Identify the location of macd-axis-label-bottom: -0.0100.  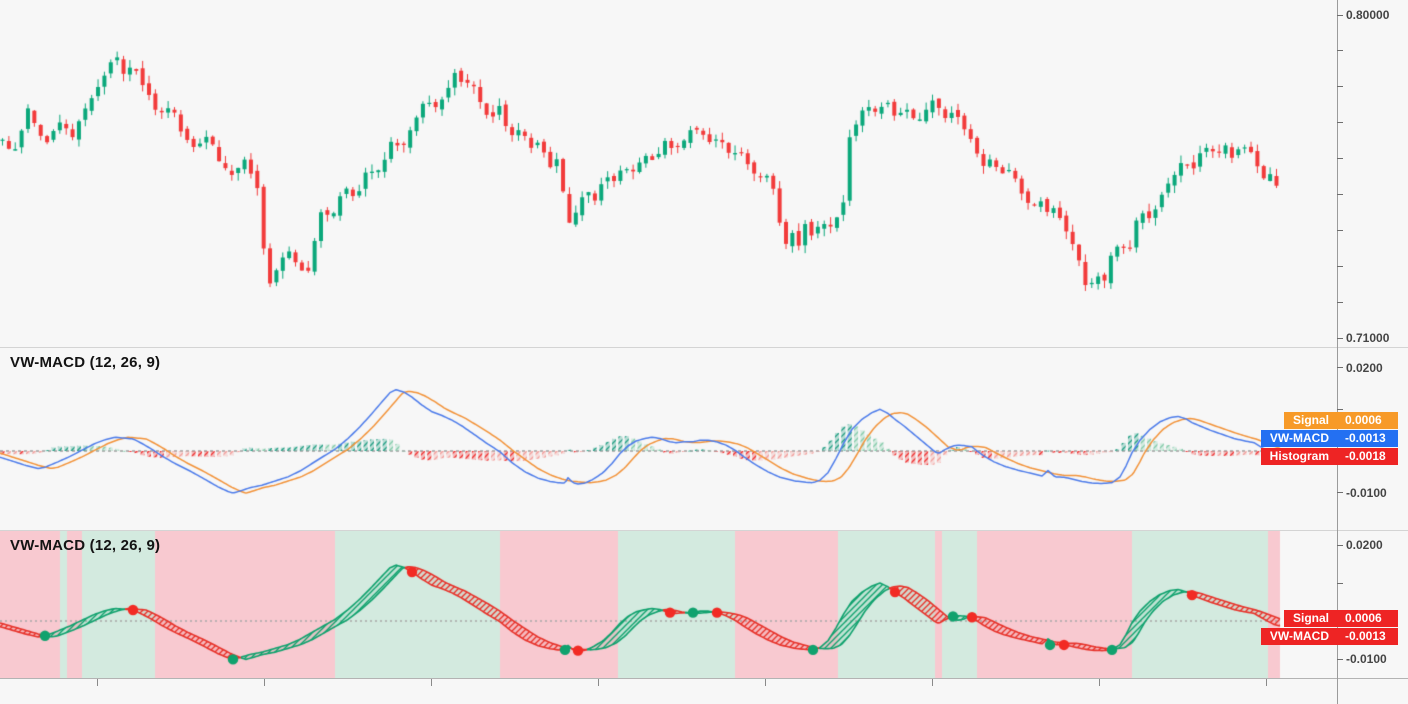
(1366, 492).